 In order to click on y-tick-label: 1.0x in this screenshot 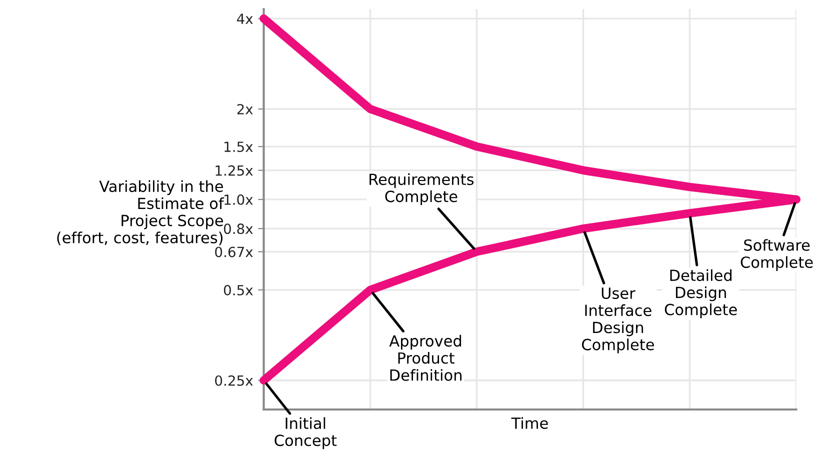, I will do `click(238, 199)`.